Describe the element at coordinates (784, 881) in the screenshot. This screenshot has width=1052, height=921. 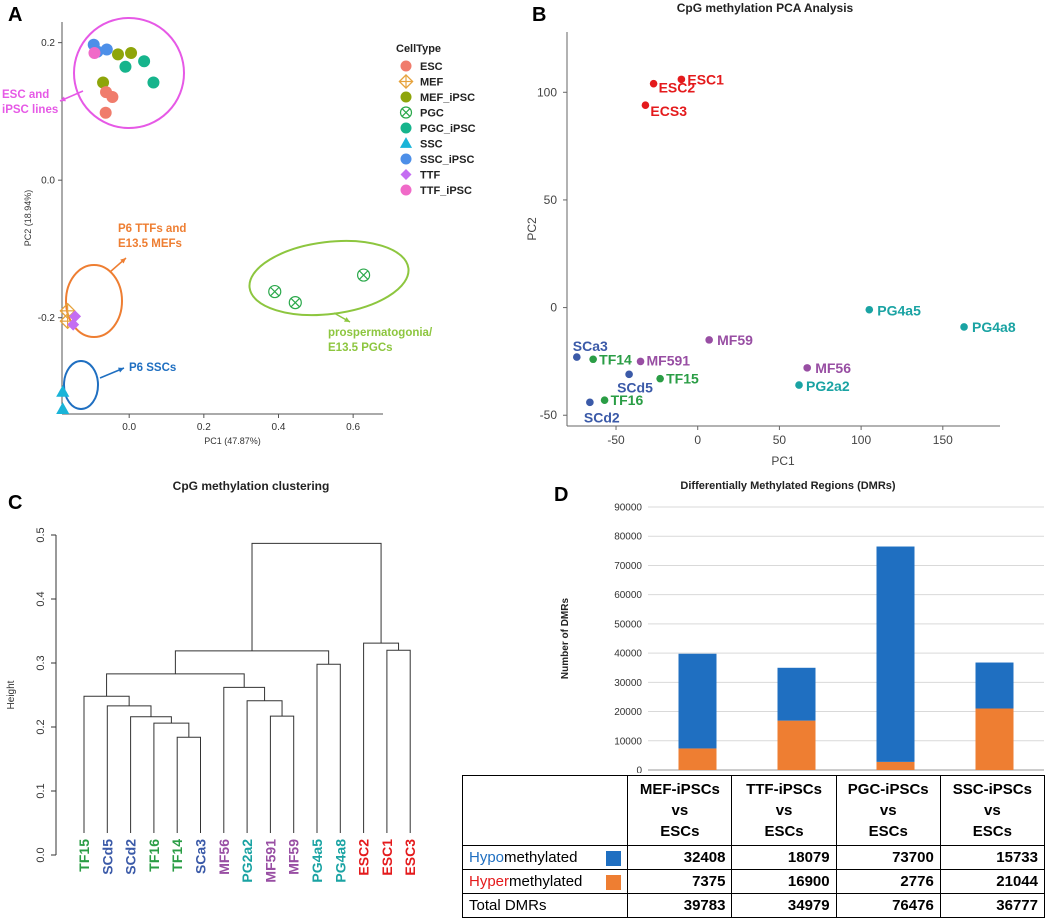
I see `dmr-cell: 16900` at that location.